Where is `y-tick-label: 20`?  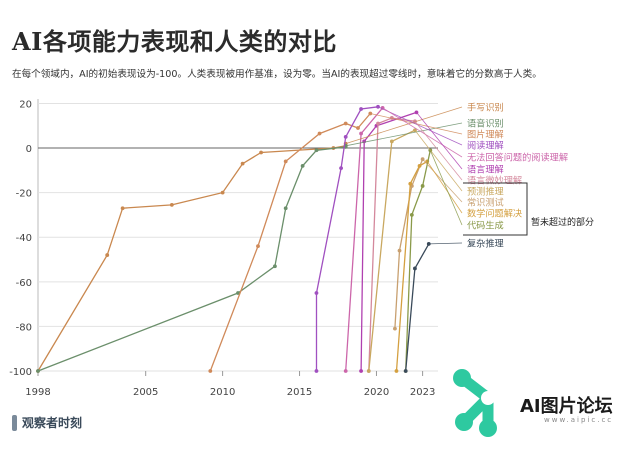 y-tick-label: 20 is located at coordinates (25, 104).